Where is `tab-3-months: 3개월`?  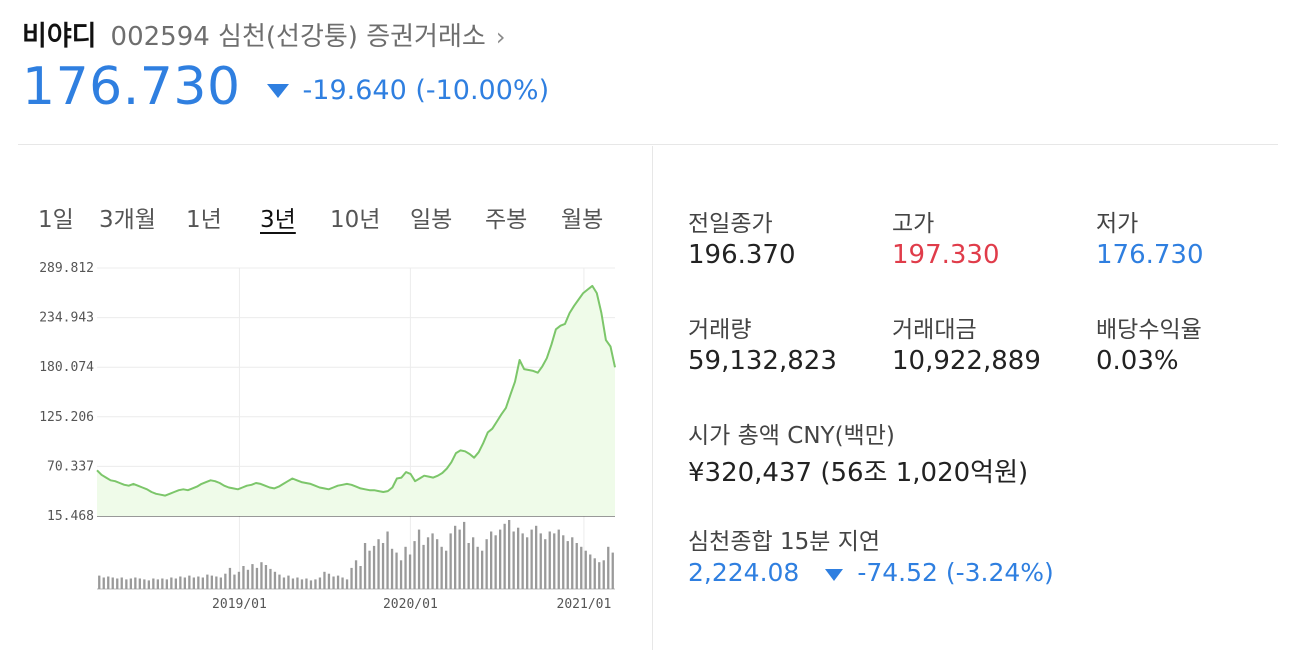 tab-3-months: 3개월 is located at coordinates (127, 220).